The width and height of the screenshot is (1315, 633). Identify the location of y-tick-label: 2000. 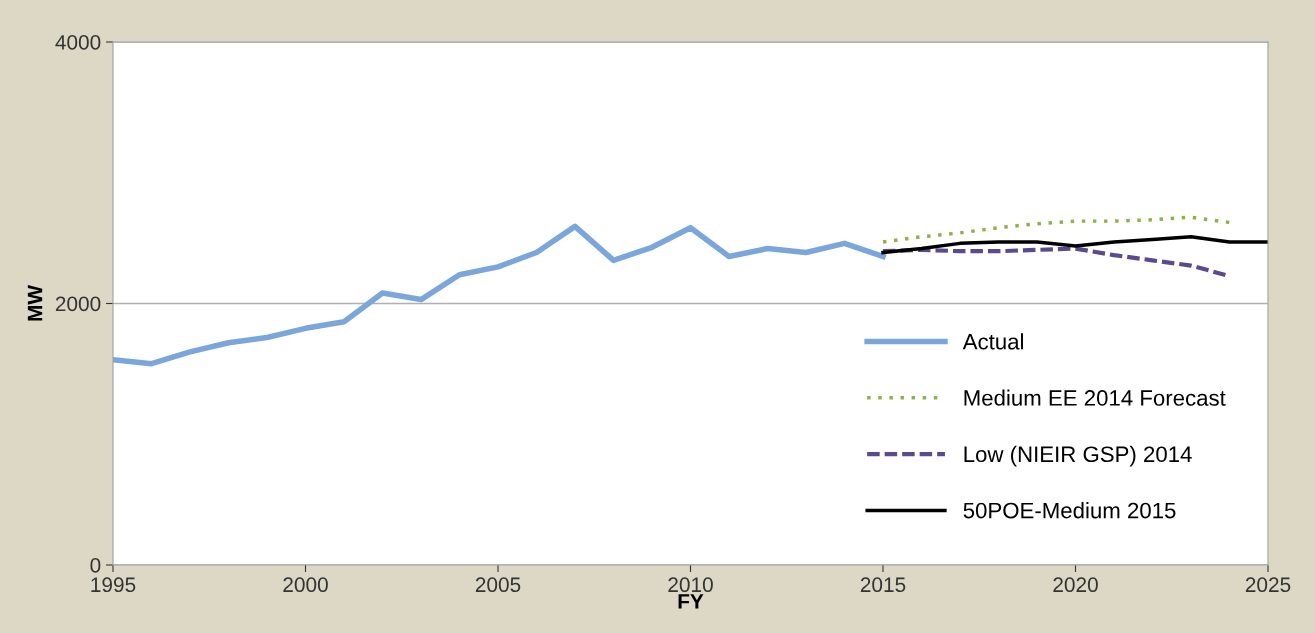
(78, 304).